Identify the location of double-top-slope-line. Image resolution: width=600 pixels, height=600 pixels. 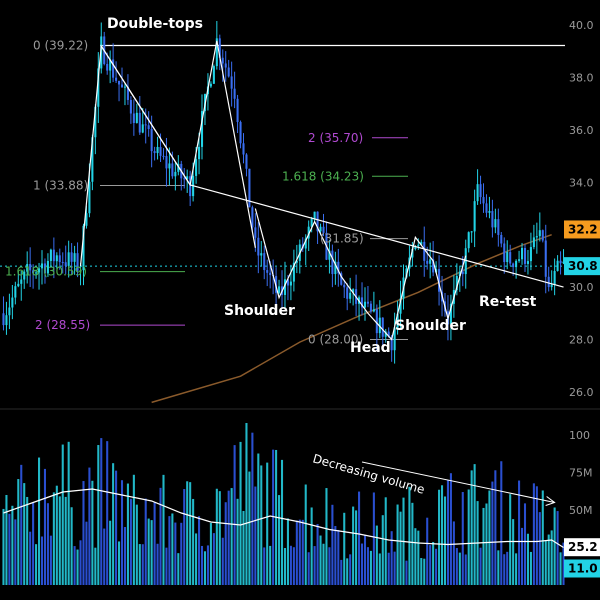
(145, 115).